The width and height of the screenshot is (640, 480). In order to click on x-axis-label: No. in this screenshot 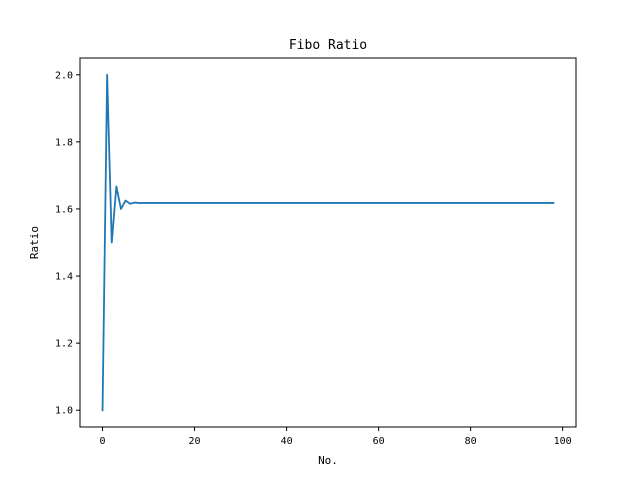, I will do `click(328, 460)`.